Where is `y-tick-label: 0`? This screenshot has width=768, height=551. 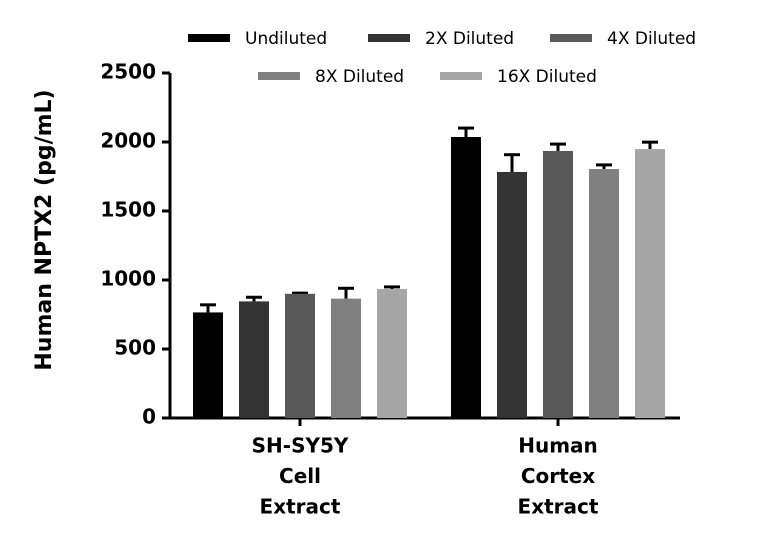 y-tick-label: 0 is located at coordinates (149, 417).